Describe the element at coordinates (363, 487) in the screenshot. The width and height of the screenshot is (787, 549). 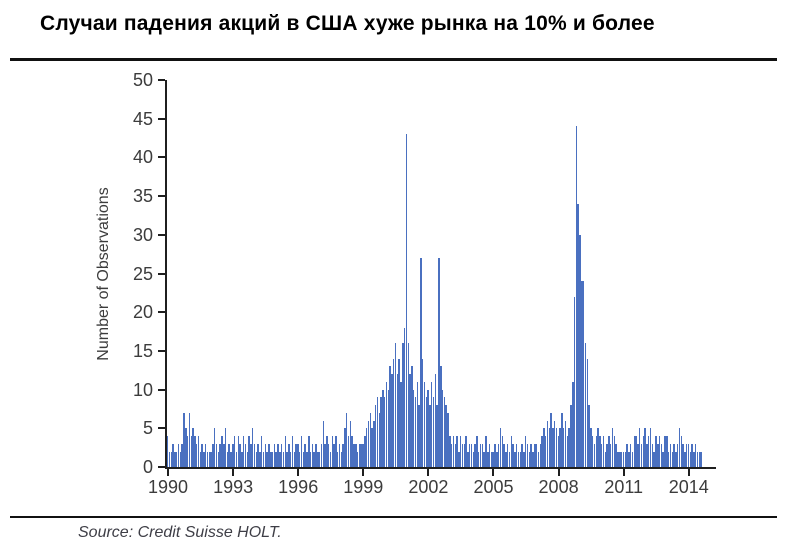
I see `x-axis-tick-label: 1999` at that location.